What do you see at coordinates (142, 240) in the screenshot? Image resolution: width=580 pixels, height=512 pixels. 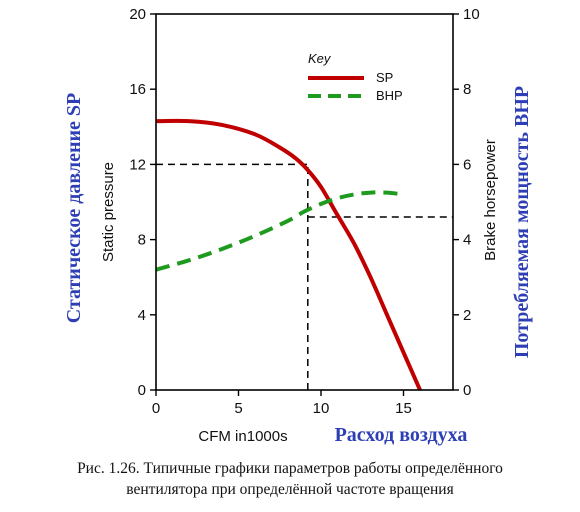 I see `y-left-tick-label: 8` at bounding box center [142, 240].